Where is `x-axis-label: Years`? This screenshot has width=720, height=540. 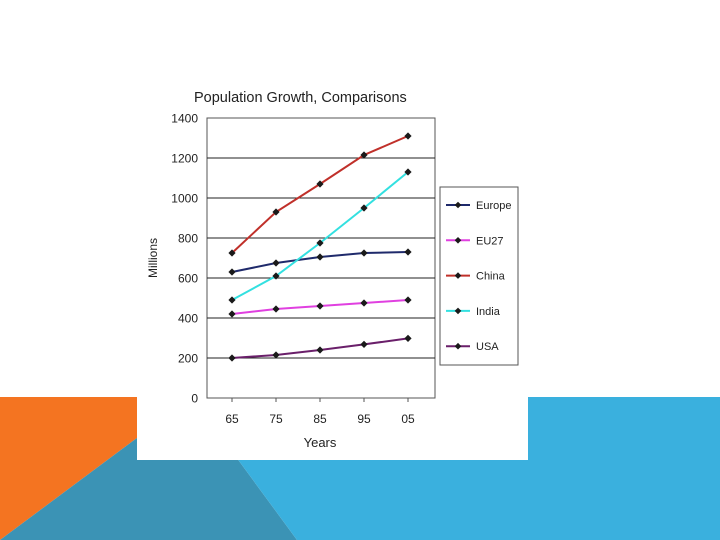
x-axis-label: Years is located at coordinates (320, 442).